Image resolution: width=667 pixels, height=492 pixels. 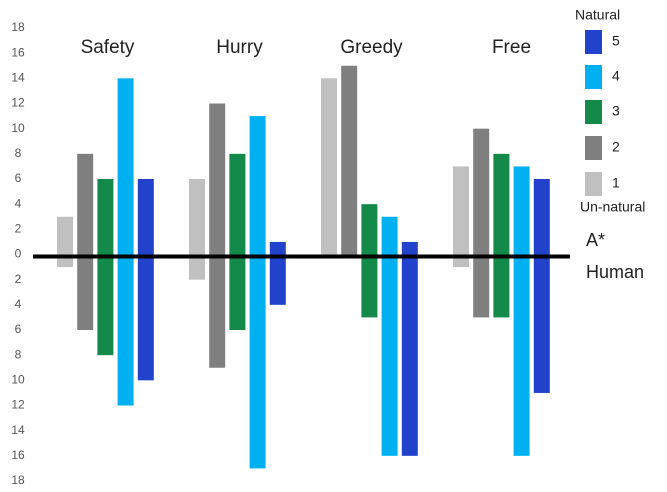 I want to click on category-label: Free, so click(x=511, y=47).